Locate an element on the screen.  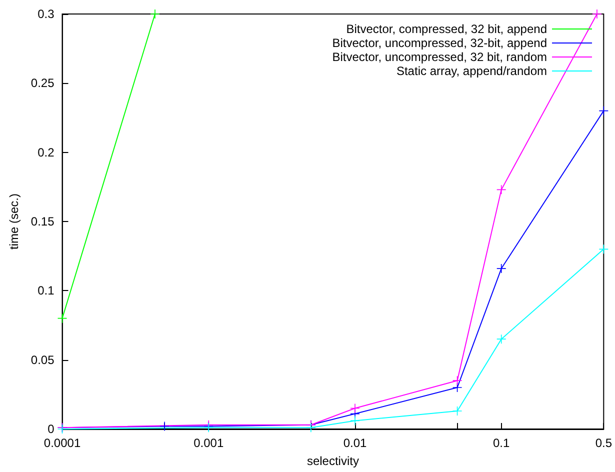
y-tick-label: 0.3 is located at coordinates (46, 14).